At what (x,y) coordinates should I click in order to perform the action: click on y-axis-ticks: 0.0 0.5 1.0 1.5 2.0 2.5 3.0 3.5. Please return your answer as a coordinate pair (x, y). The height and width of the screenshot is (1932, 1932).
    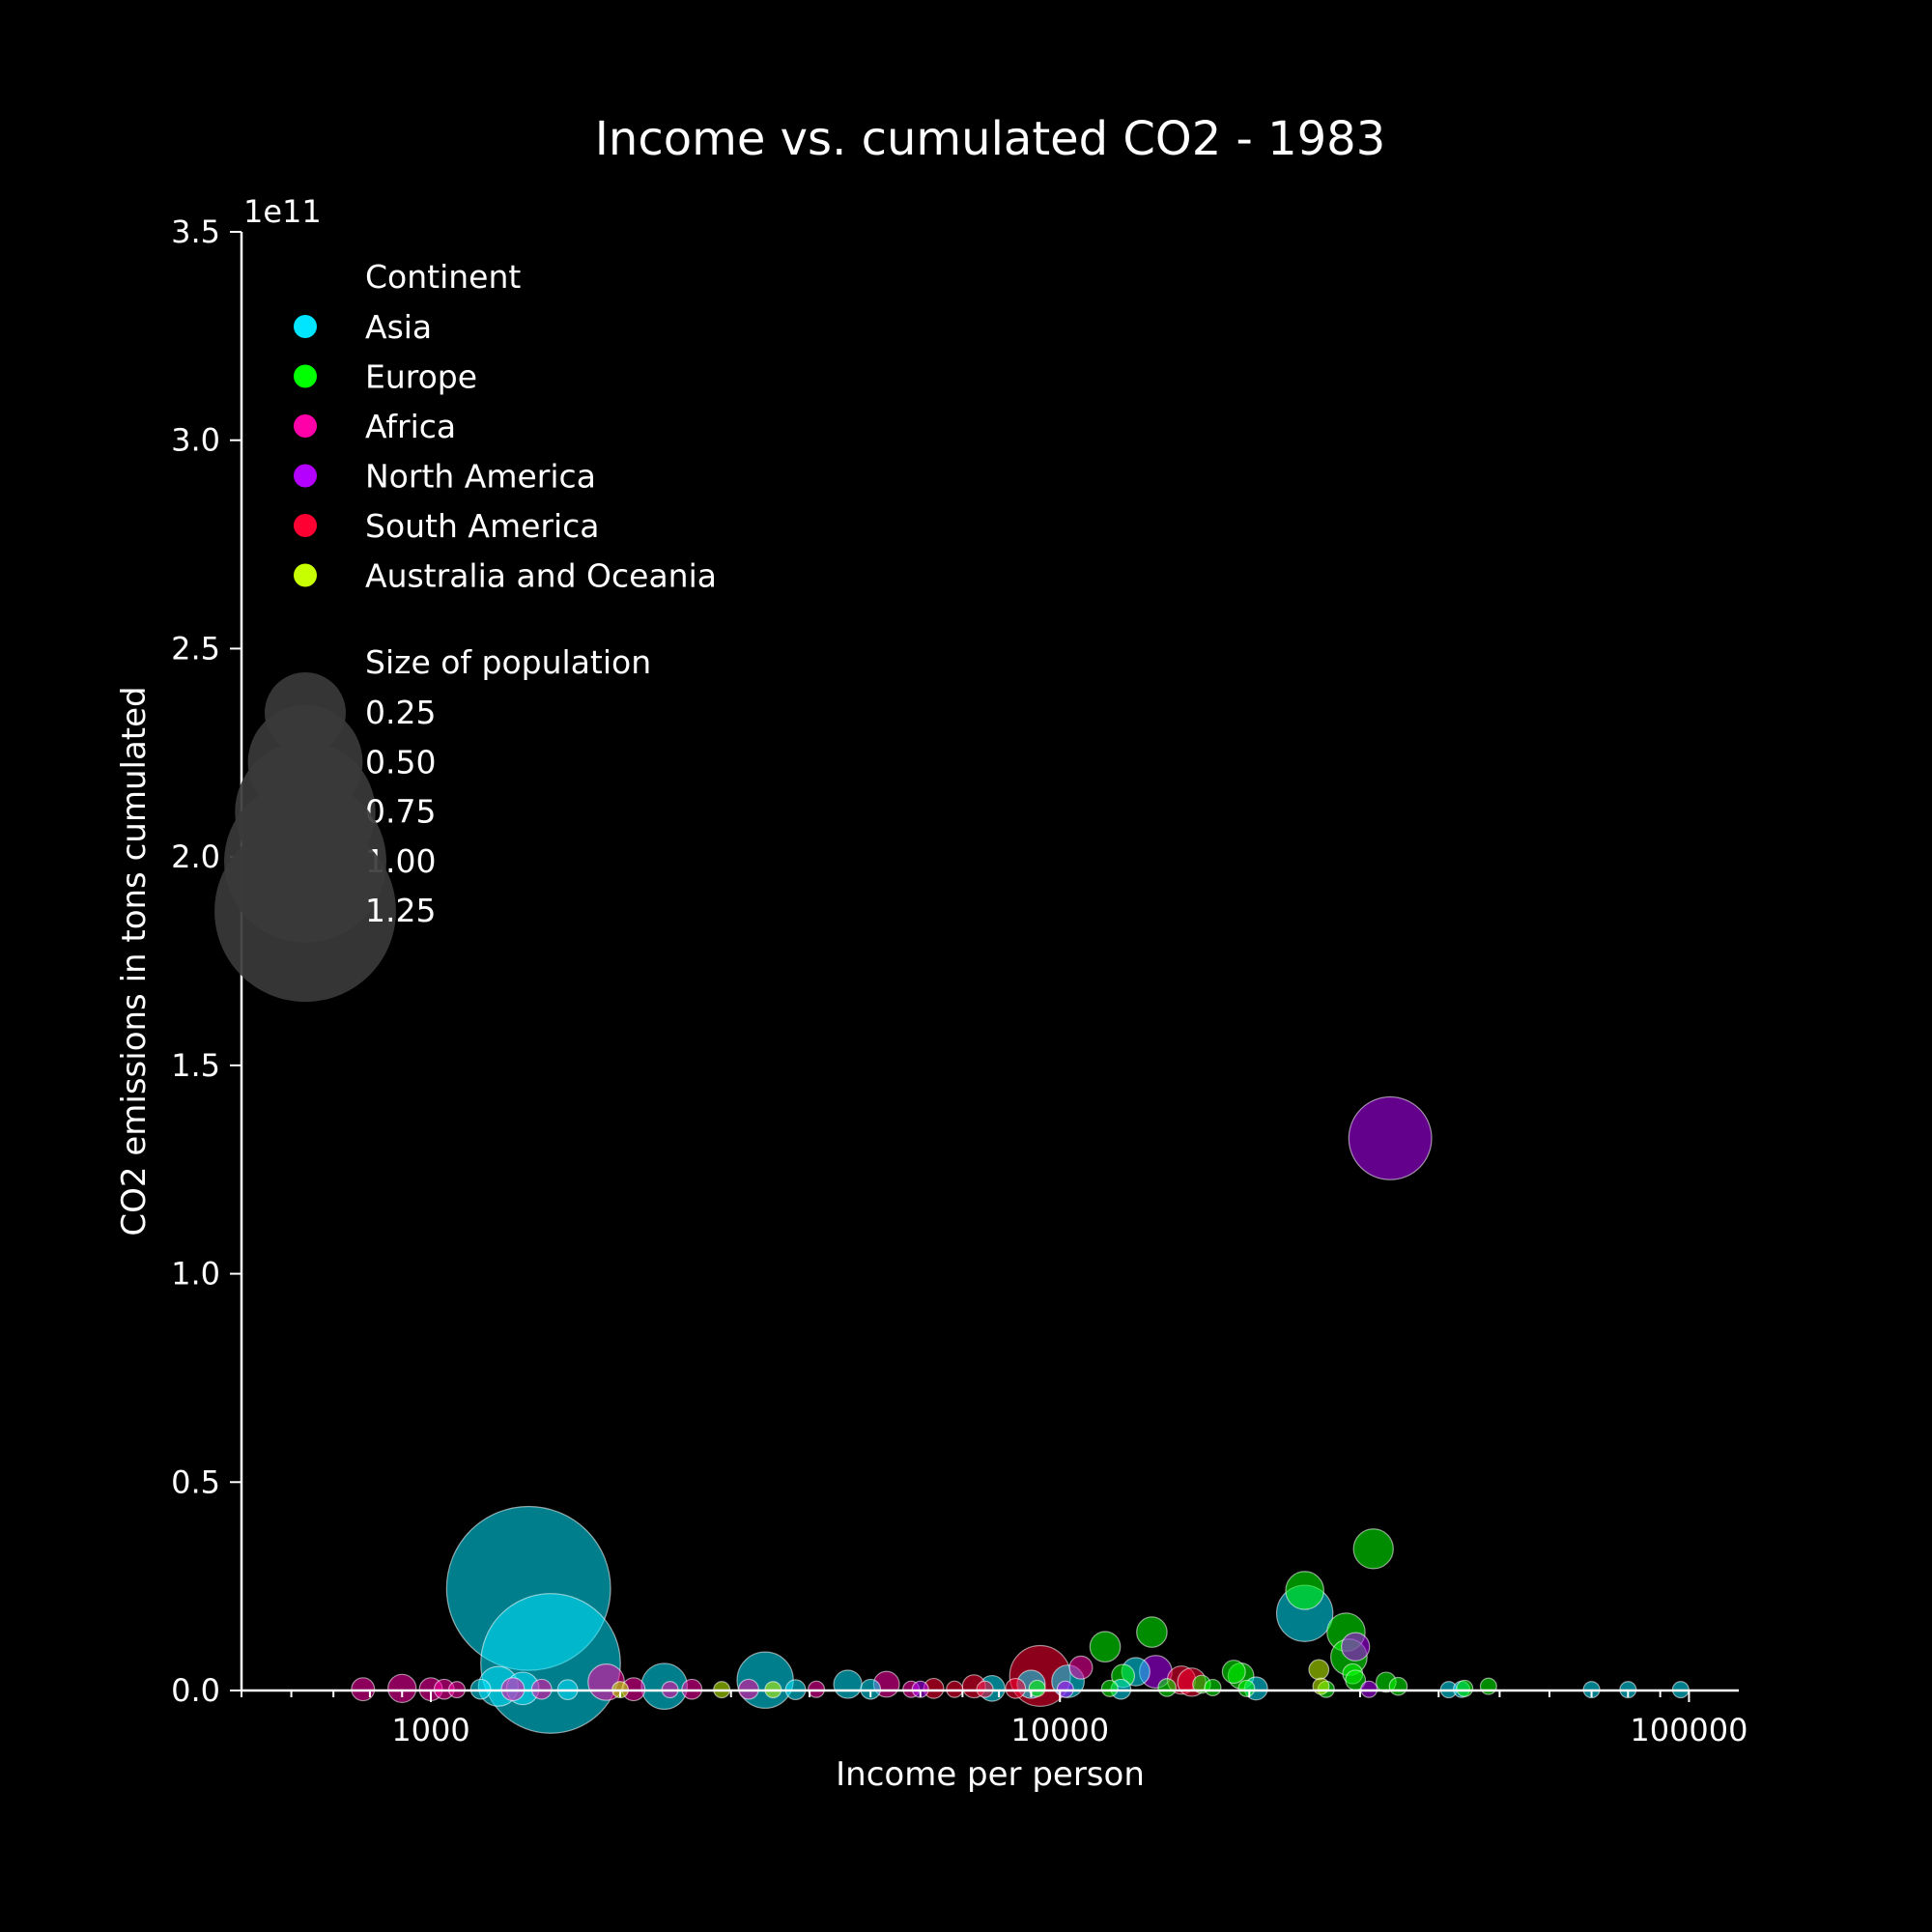
    Looking at the image, I should click on (206, 961).